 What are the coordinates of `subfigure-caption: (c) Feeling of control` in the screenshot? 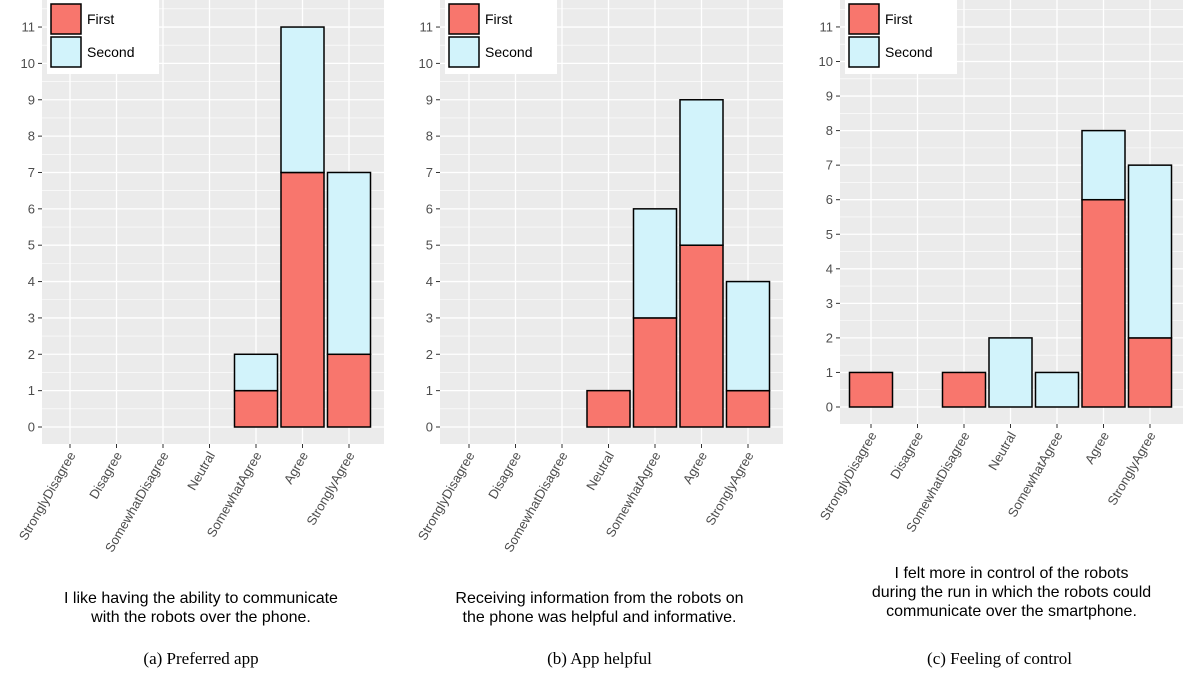 It's located at (999, 658).